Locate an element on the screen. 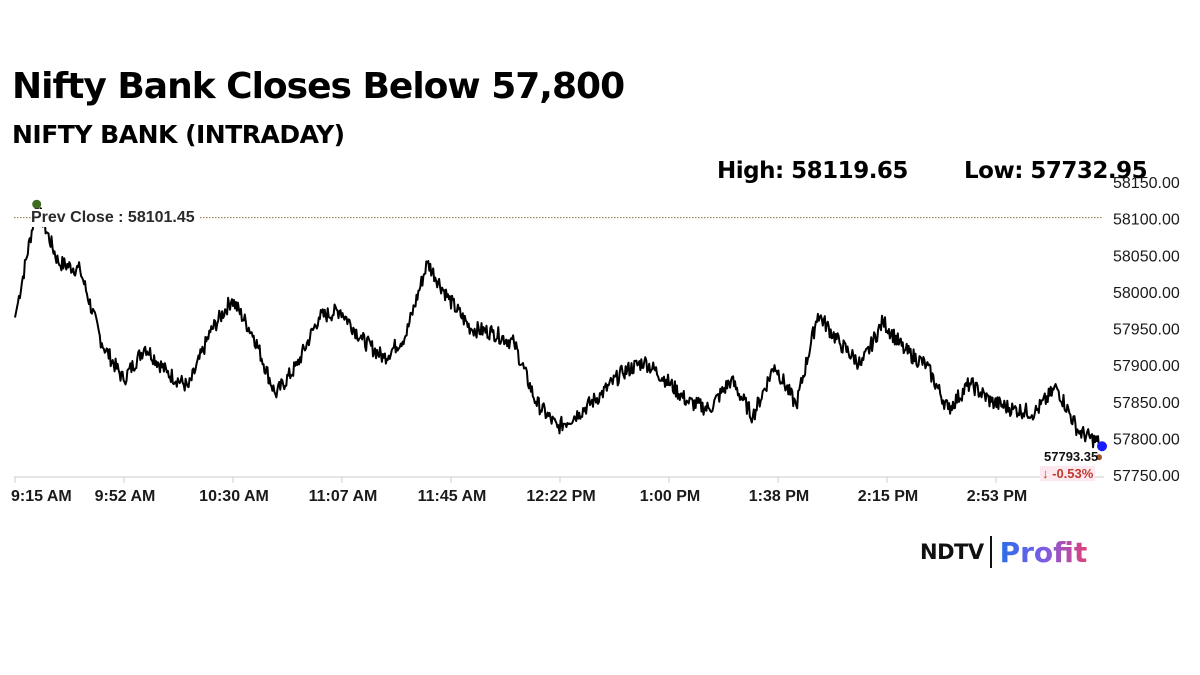 The image size is (1200, 675). y-tick-label: 58150.00 is located at coordinates (1146, 183).